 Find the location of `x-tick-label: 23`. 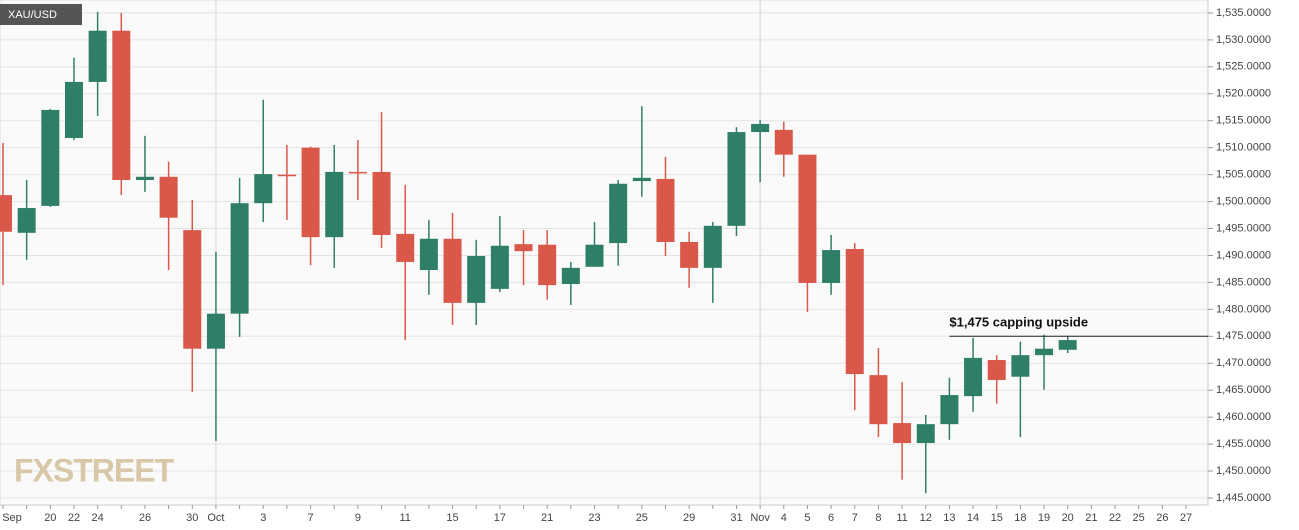

x-tick-label: 23 is located at coordinates (594, 518).